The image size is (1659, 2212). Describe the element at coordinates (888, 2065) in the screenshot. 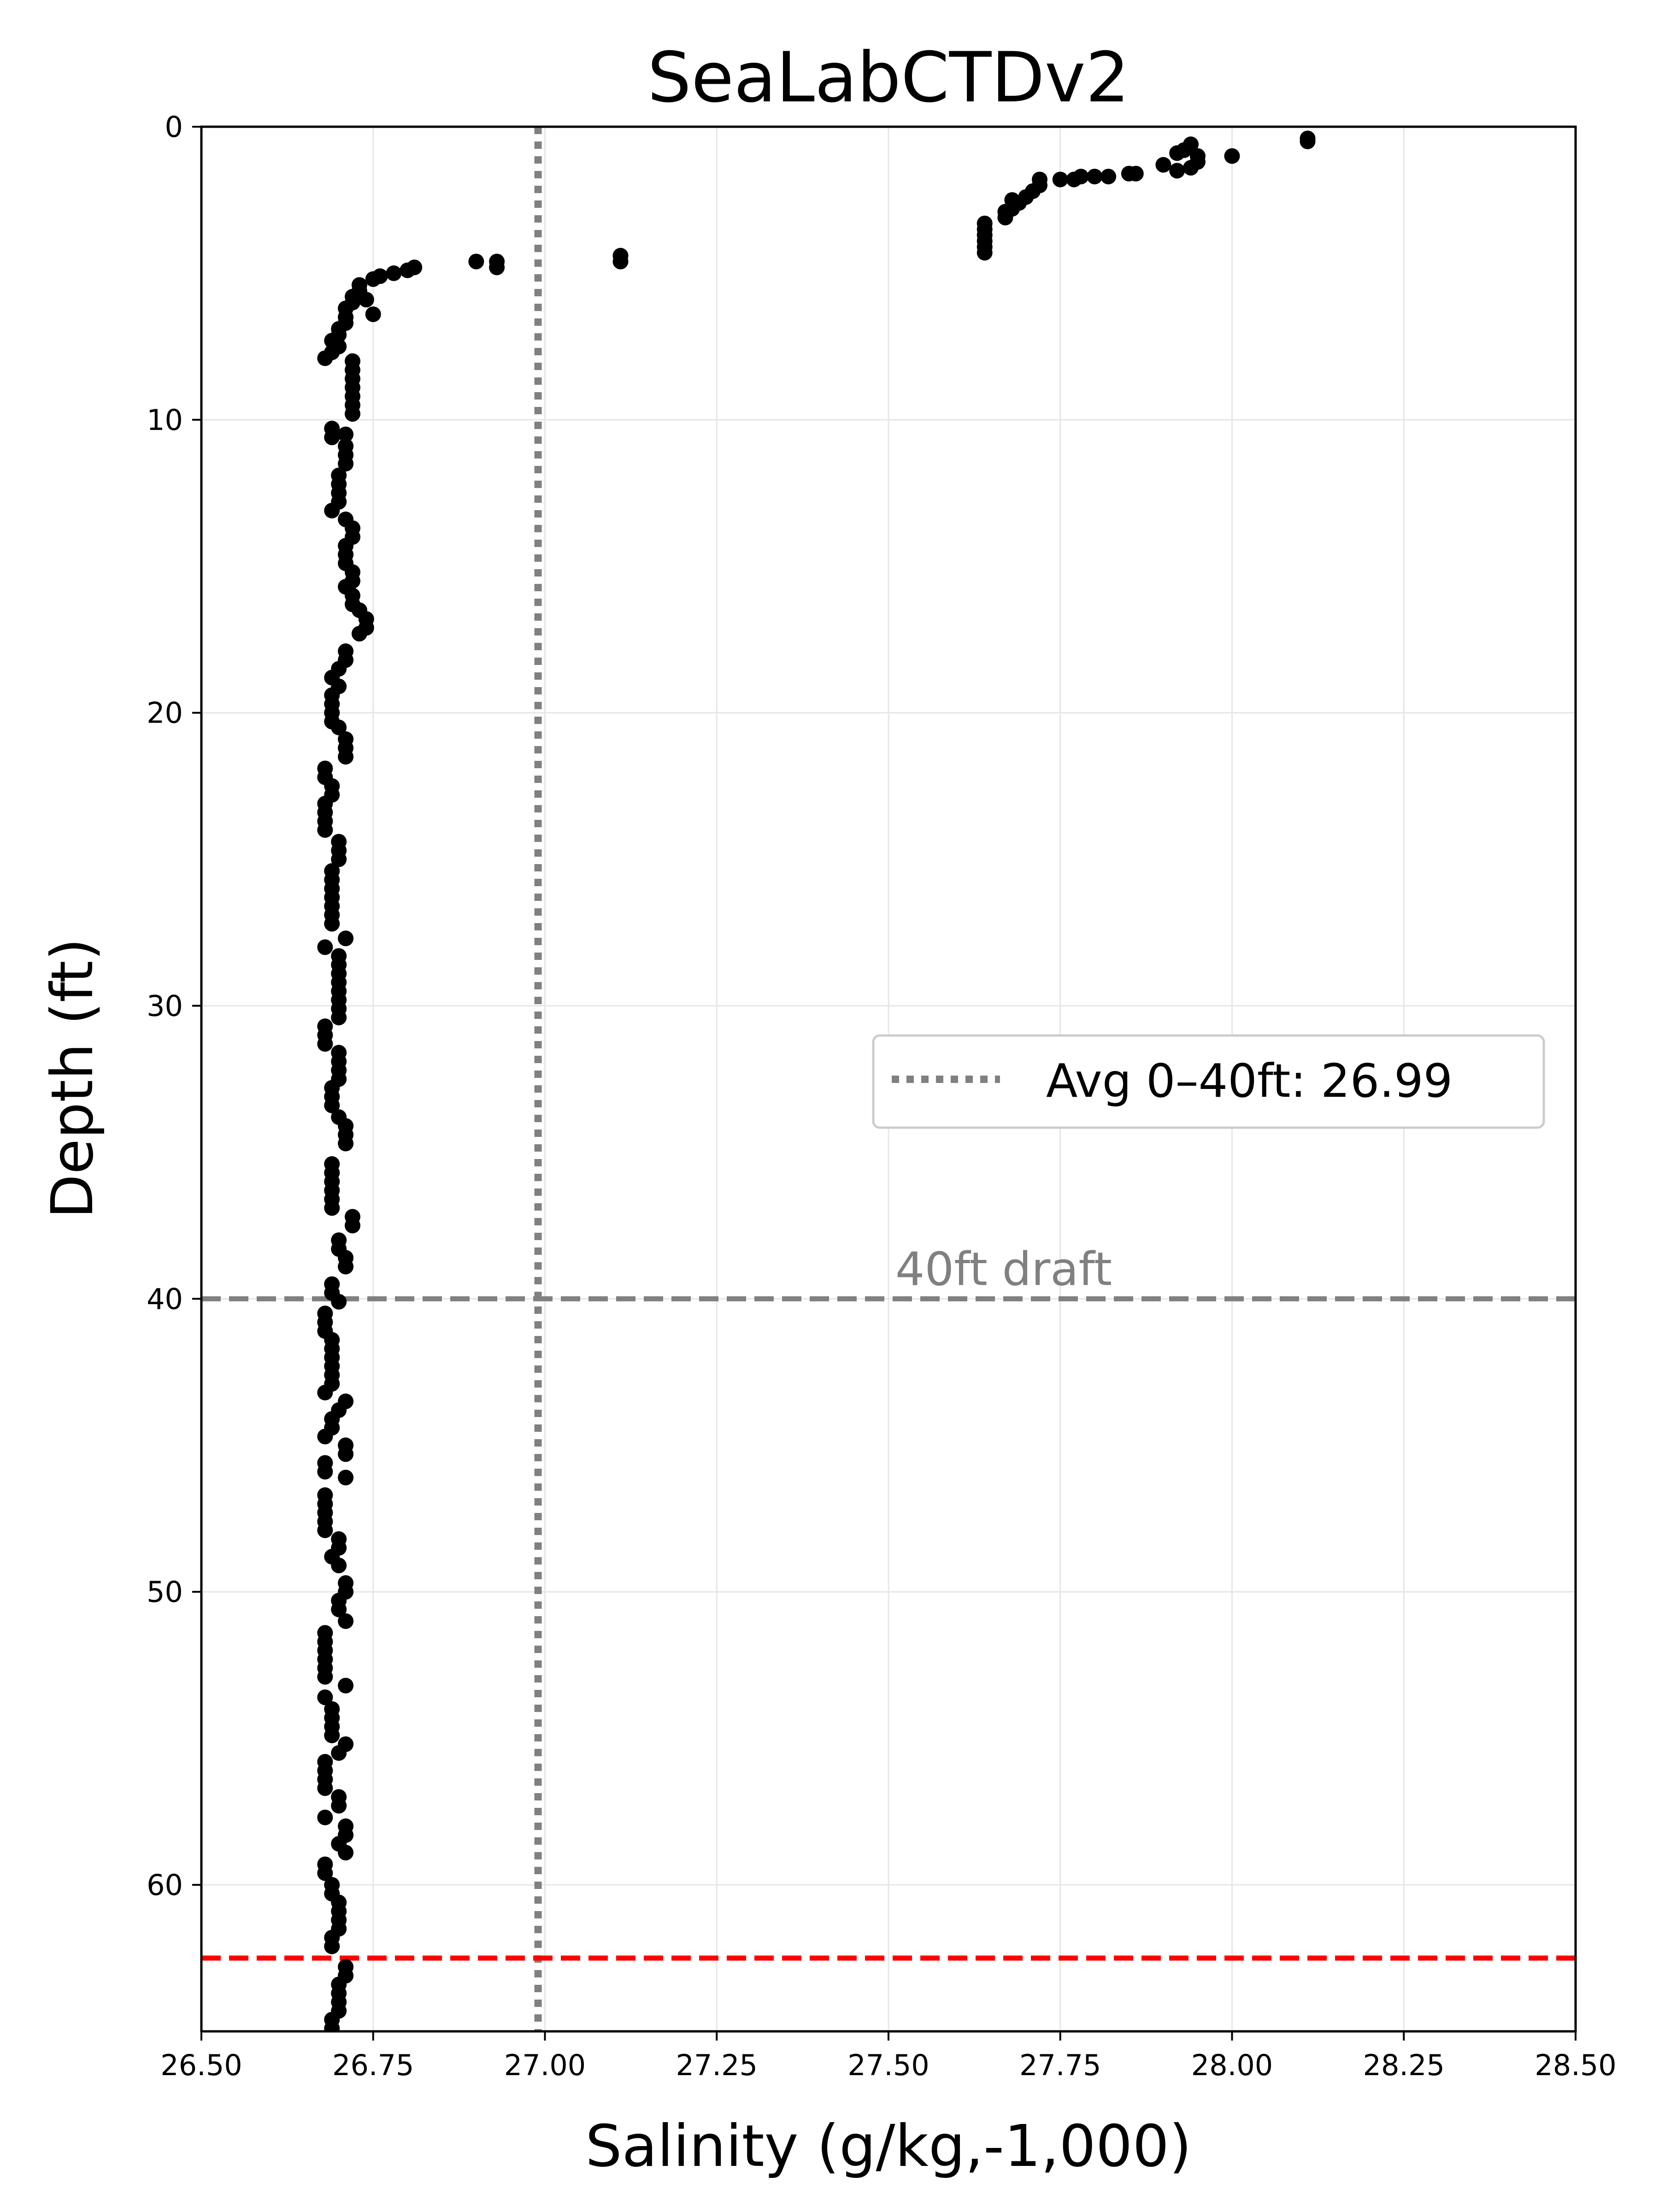

I see `x-tick-label: 27.50` at that location.